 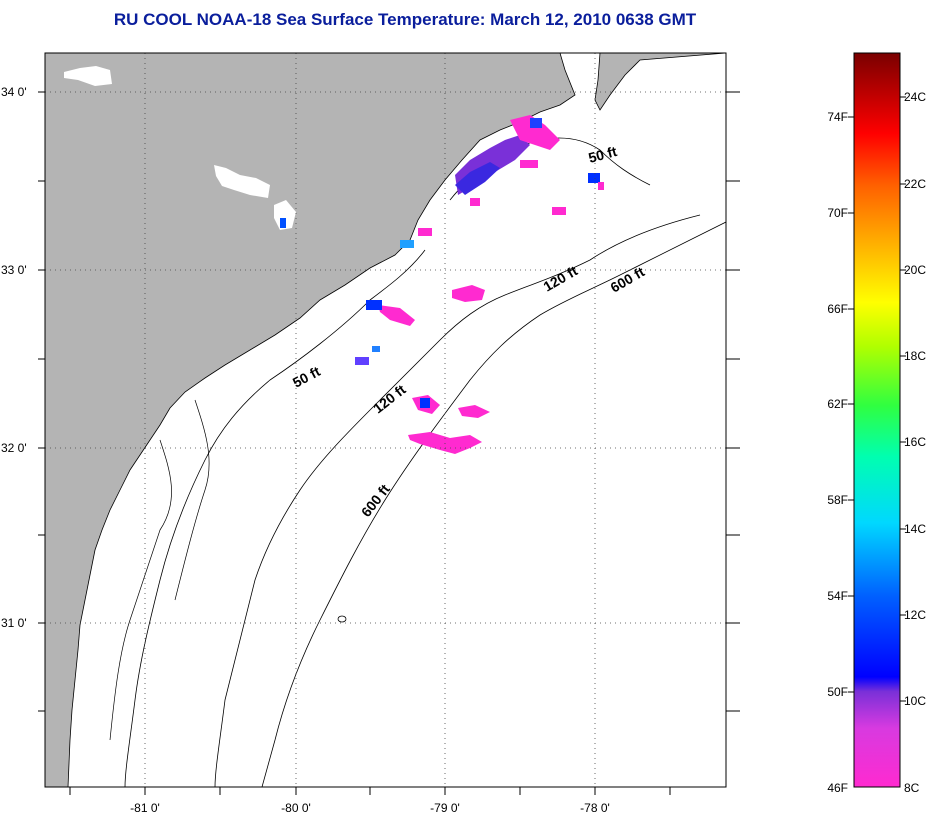 What do you see at coordinates (837, 692) in the screenshot?
I see `colorbar-label-f: 50F` at bounding box center [837, 692].